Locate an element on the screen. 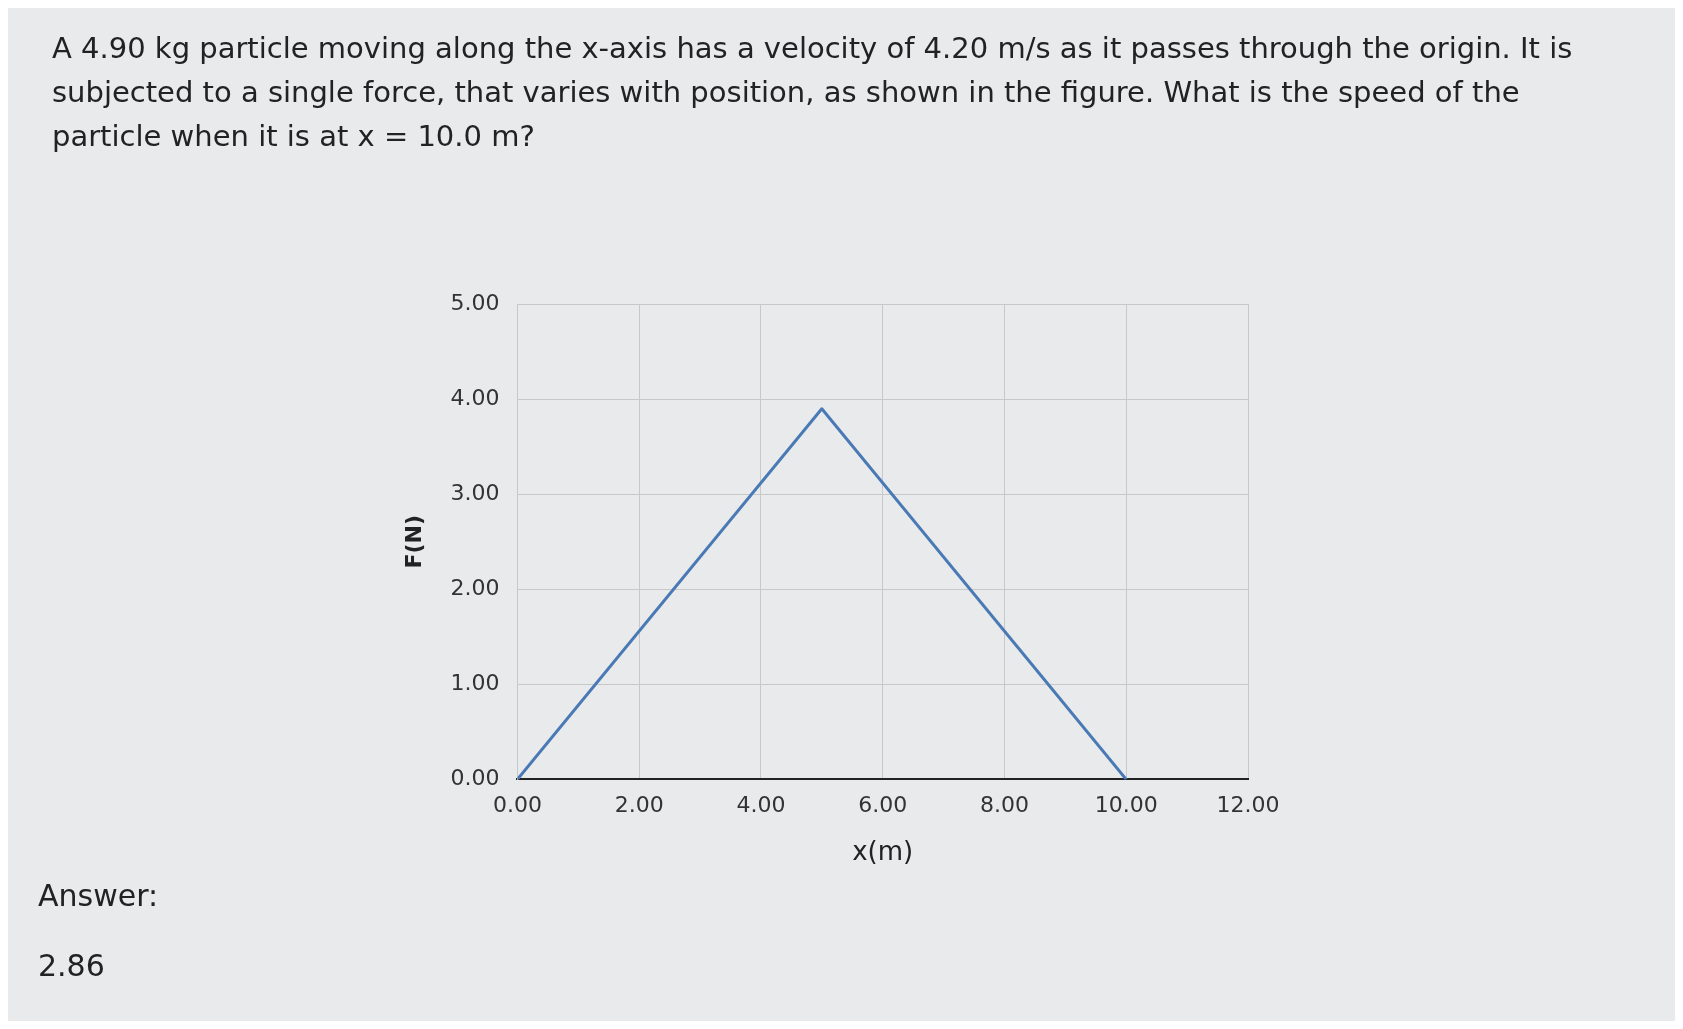  y-tick-label: 0.00 is located at coordinates (475, 778).